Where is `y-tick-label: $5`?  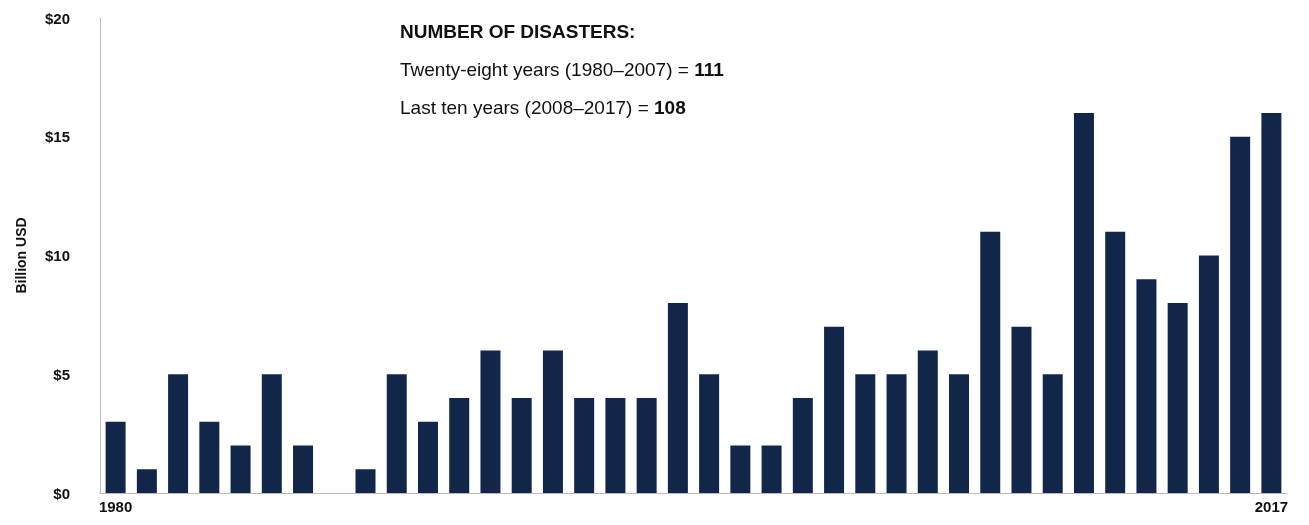 y-tick-label: $5 is located at coordinates (61, 374).